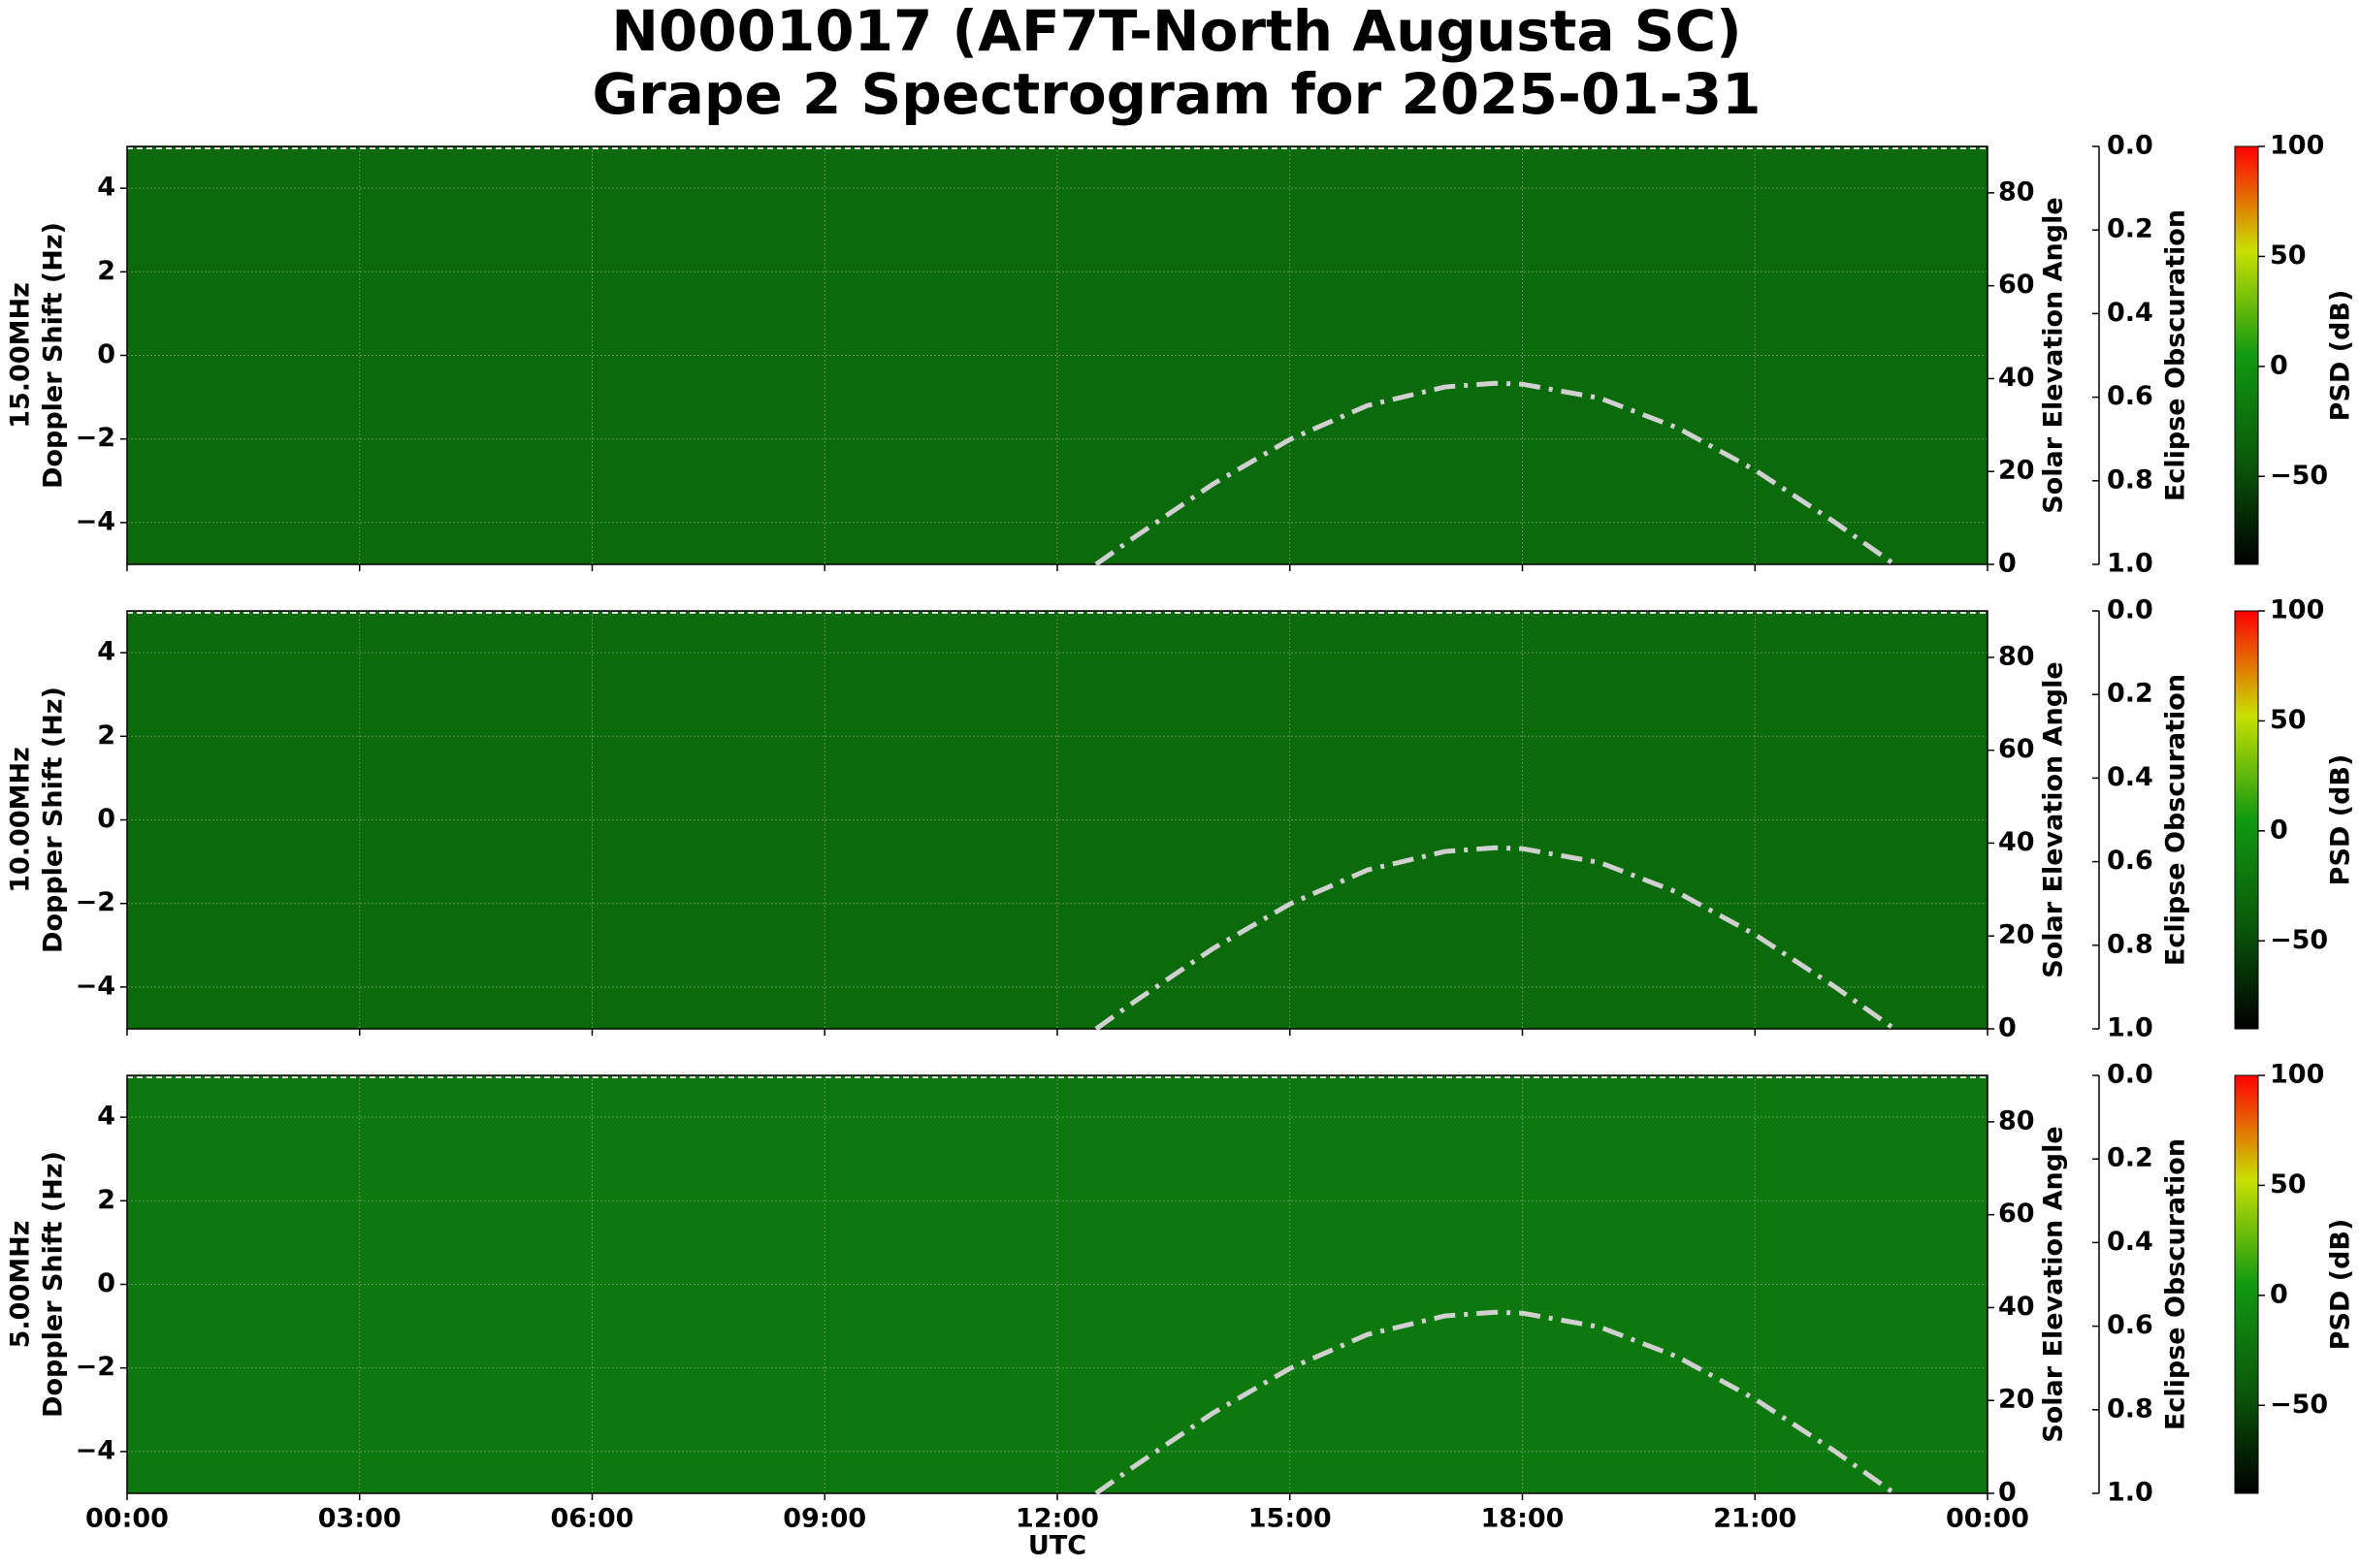 This screenshot has width=2360, height=1568. What do you see at coordinates (1523, 1519) in the screenshot?
I see `x-tick-label: 18:00` at bounding box center [1523, 1519].